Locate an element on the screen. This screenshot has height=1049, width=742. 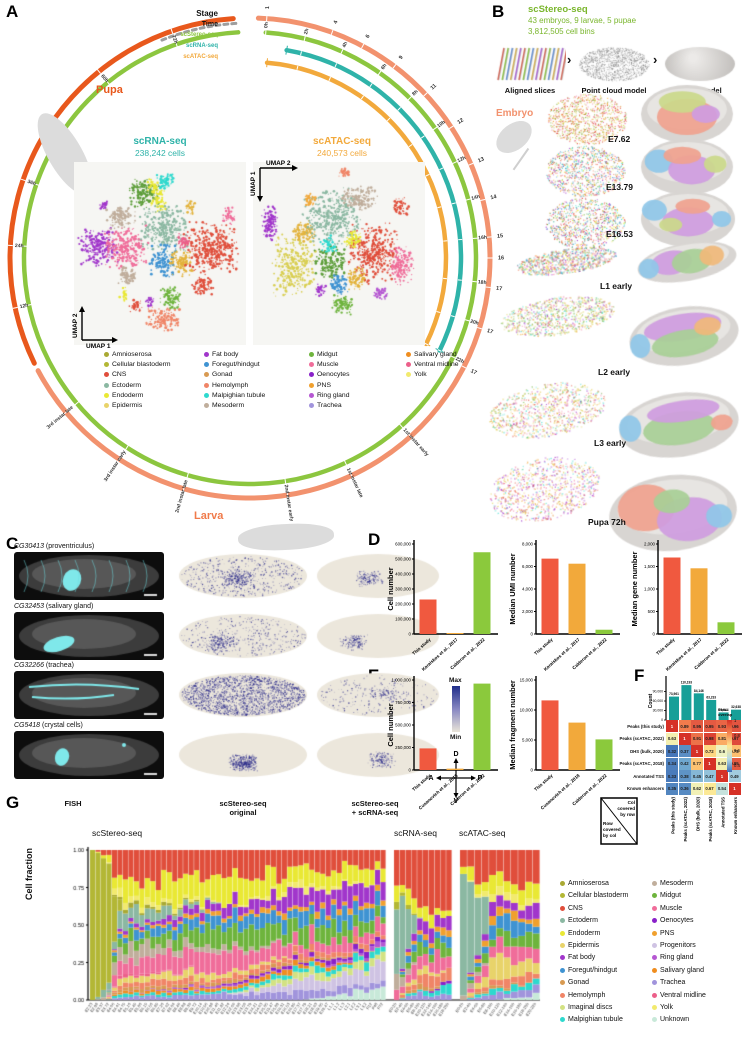
heatmap-cell: 0.62 is located at coordinates (697, 788).